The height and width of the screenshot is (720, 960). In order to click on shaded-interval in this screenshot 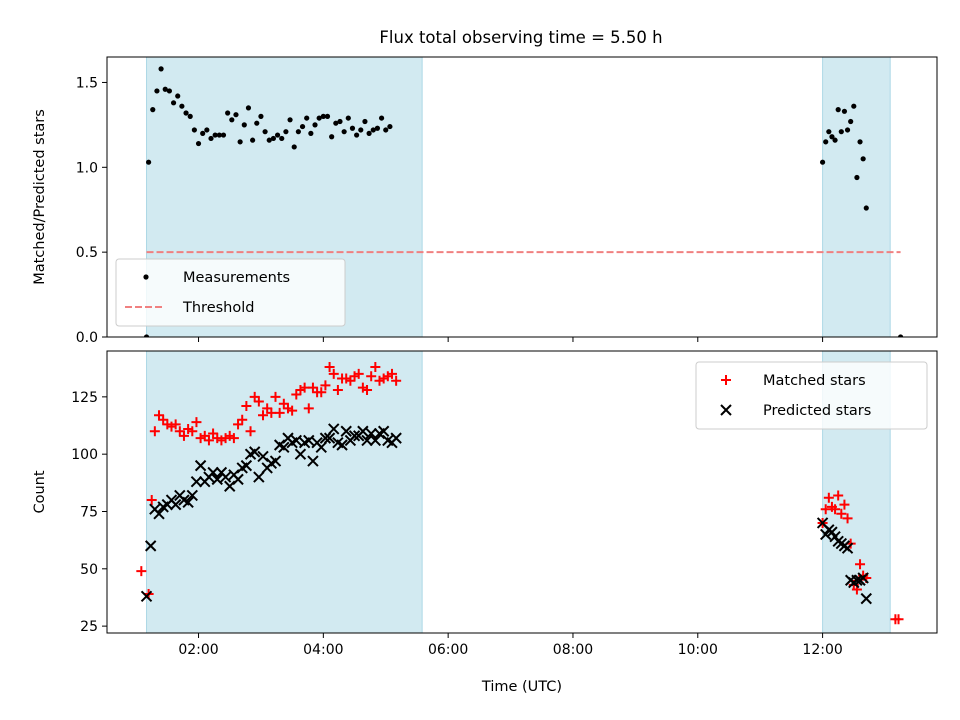, I will do `click(856, 197)`.